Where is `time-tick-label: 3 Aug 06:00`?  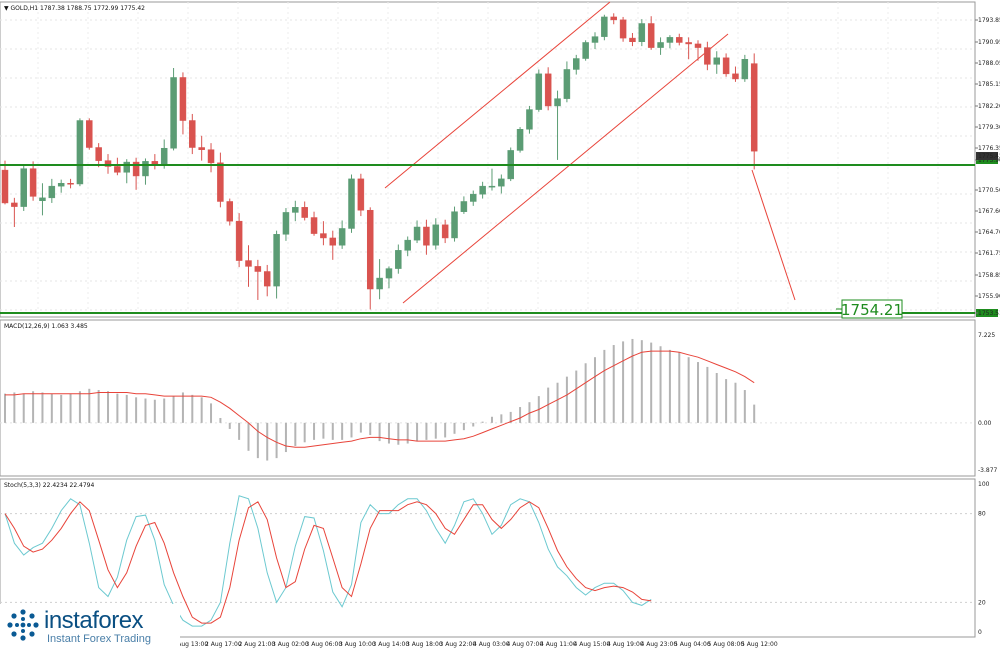
time-tick-label: 3 Aug 06:00 is located at coordinates (324, 644).